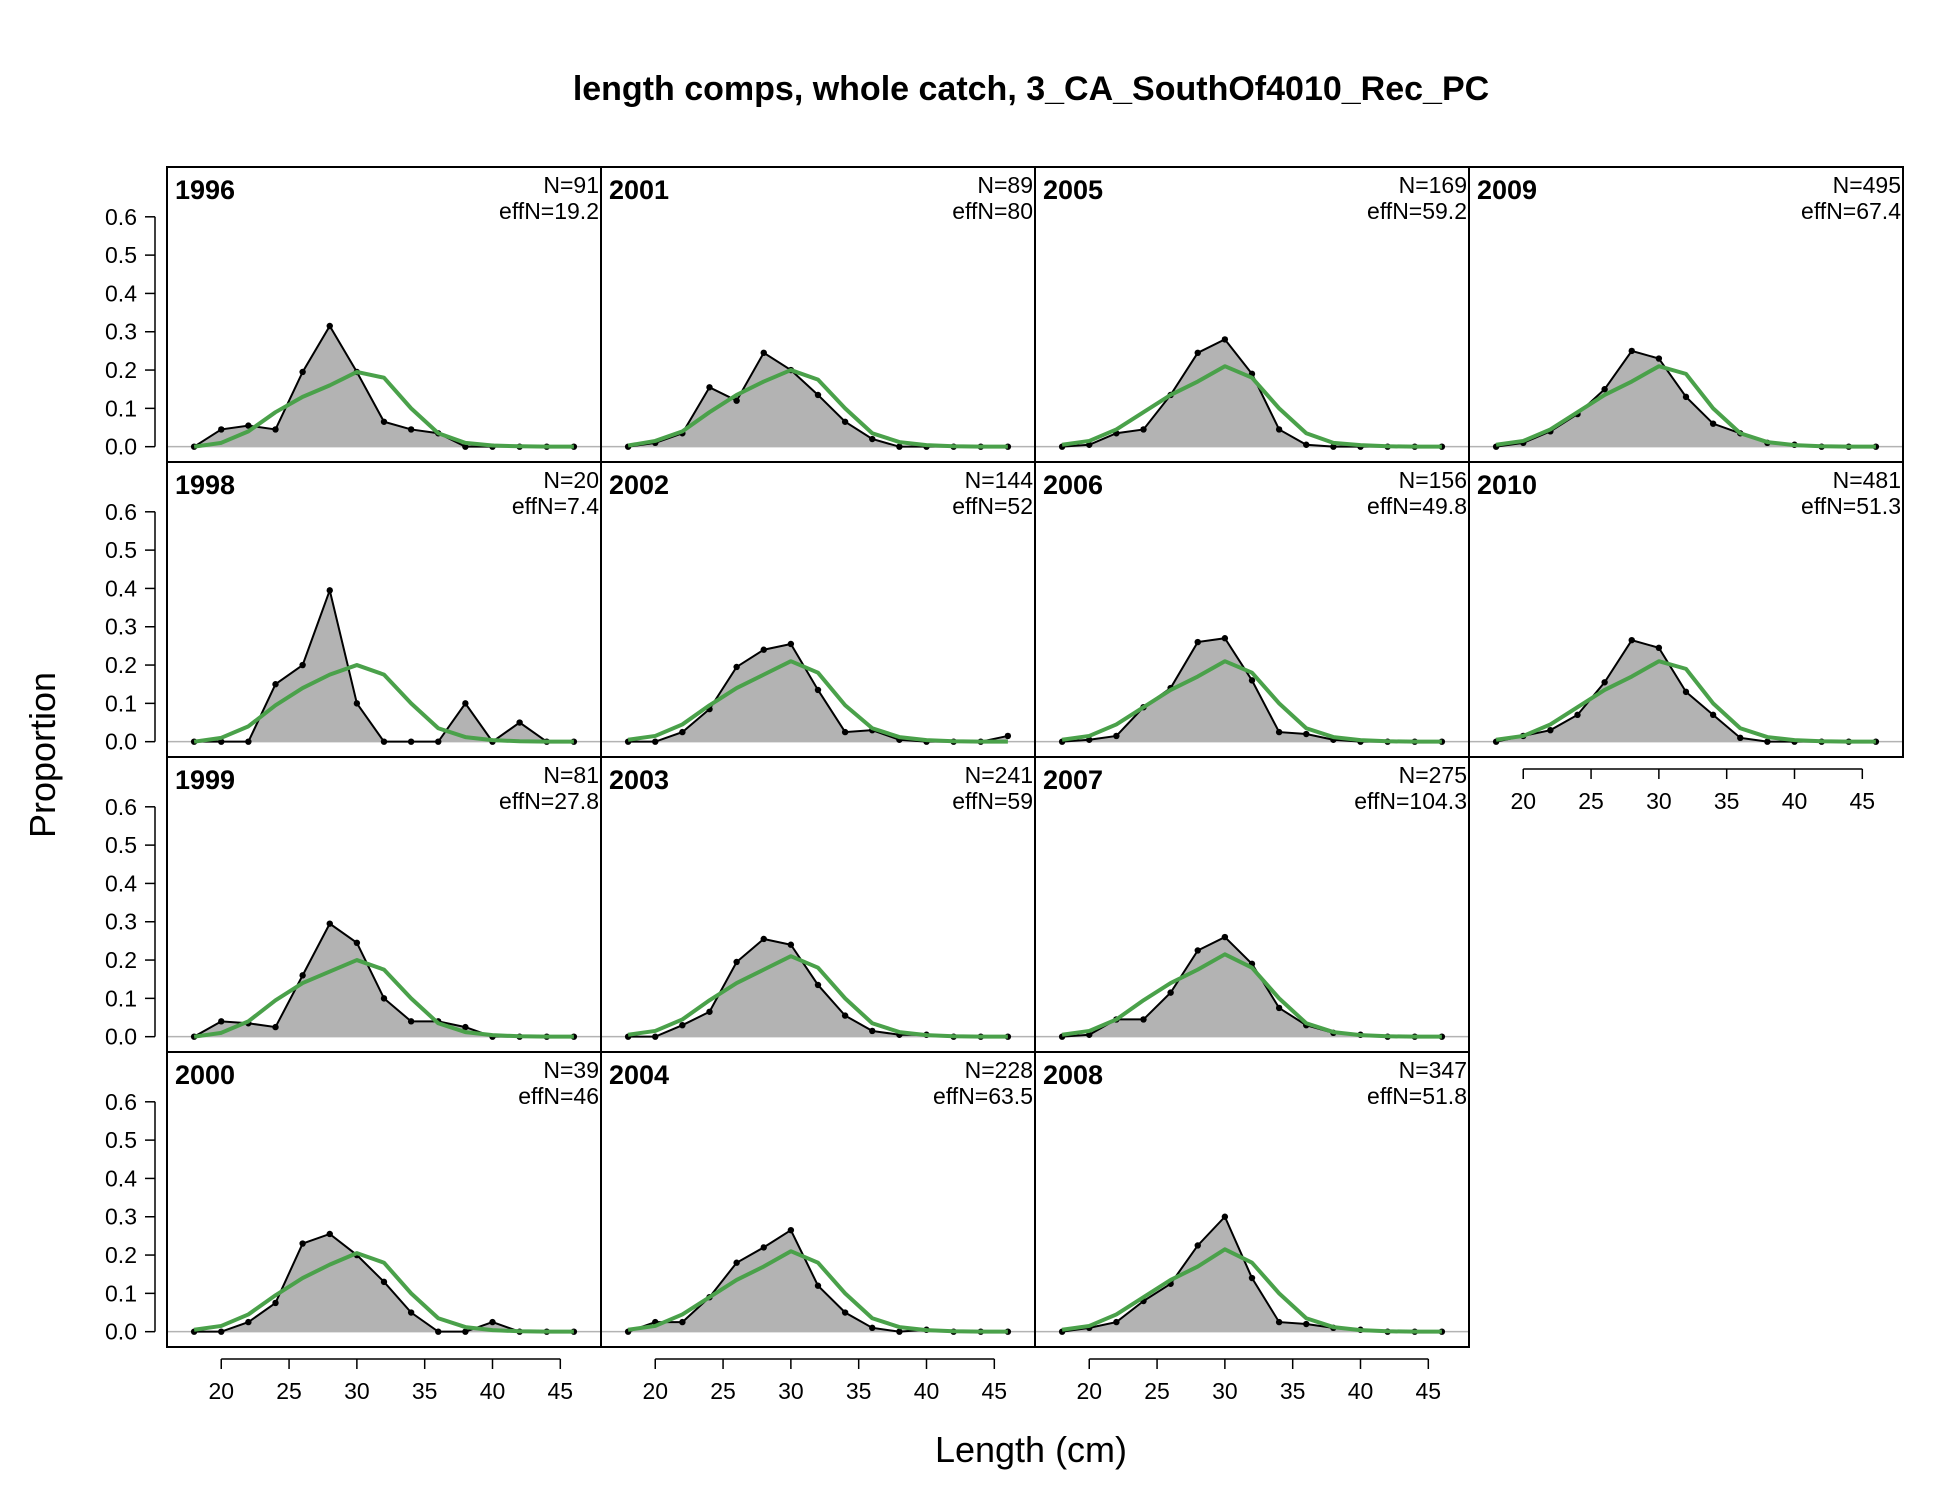 This screenshot has width=1950, height=1505. I want to click on y-tick-label: 0.0, so click(121, 1332).